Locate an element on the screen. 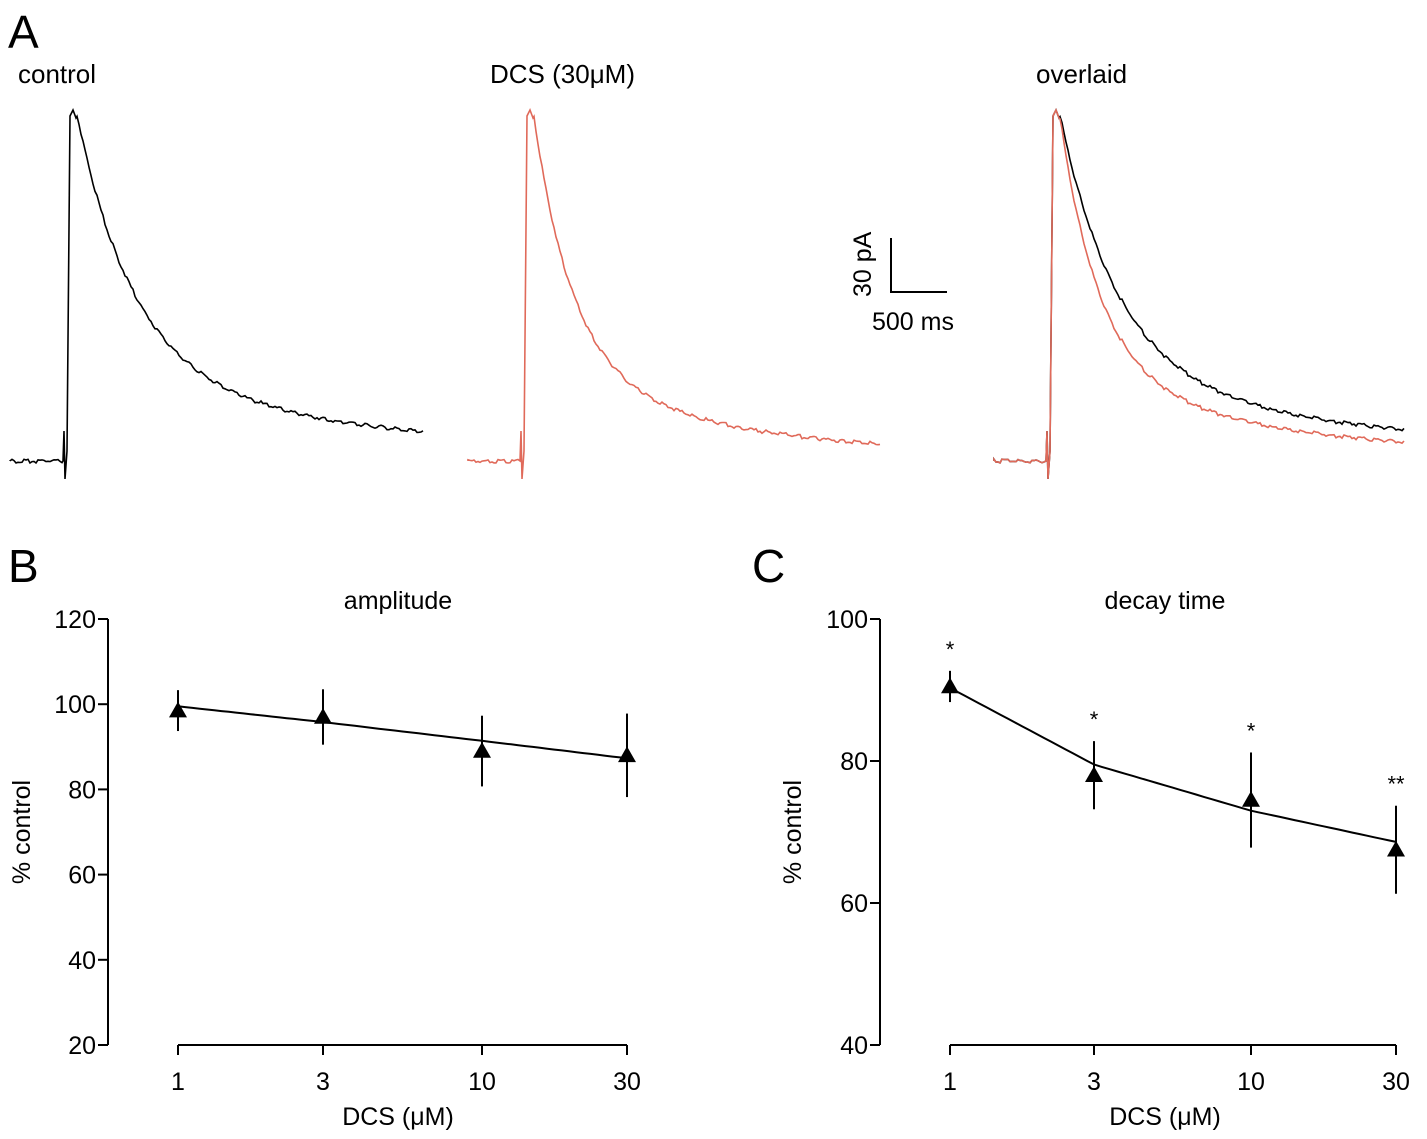 This screenshot has height=1139, width=1427. control-trace is located at coordinates (216, 294).